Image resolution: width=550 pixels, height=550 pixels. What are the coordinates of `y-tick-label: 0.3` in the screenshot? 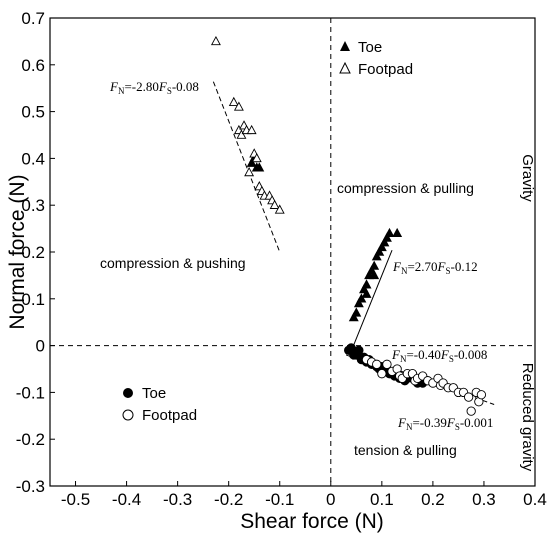 It's located at (33, 205).